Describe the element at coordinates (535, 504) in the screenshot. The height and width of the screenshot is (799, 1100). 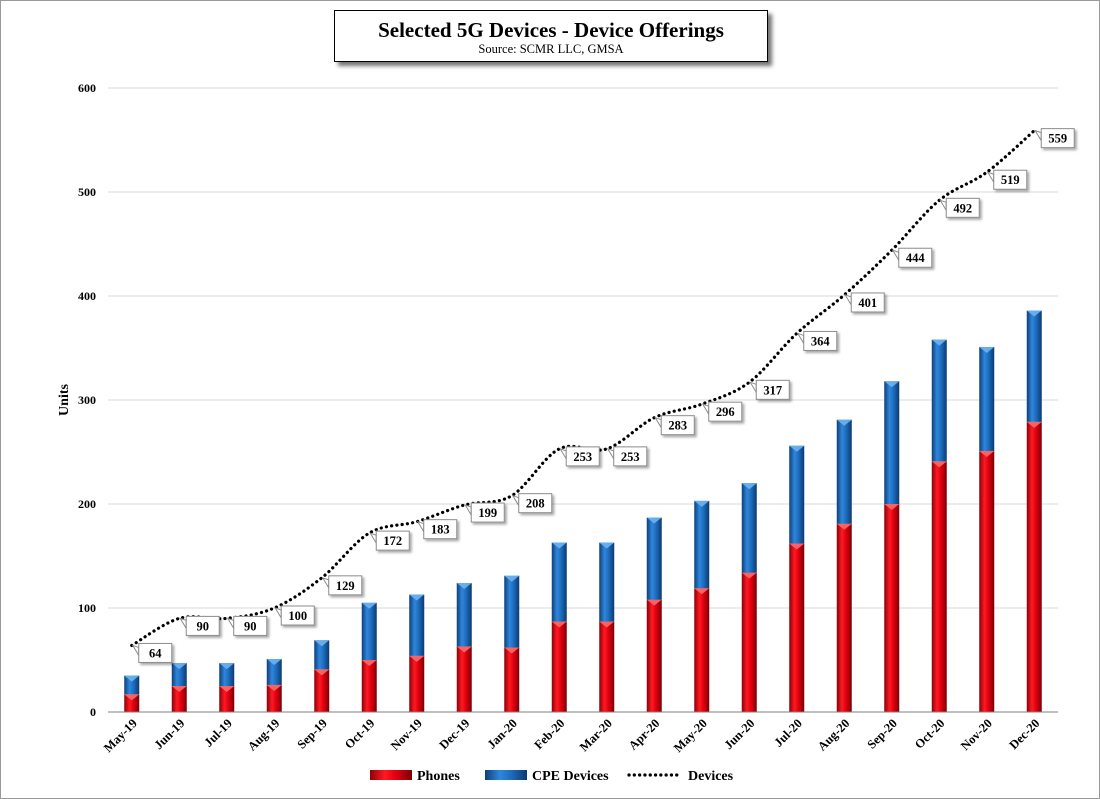
I see `svg-text: 208` at that location.